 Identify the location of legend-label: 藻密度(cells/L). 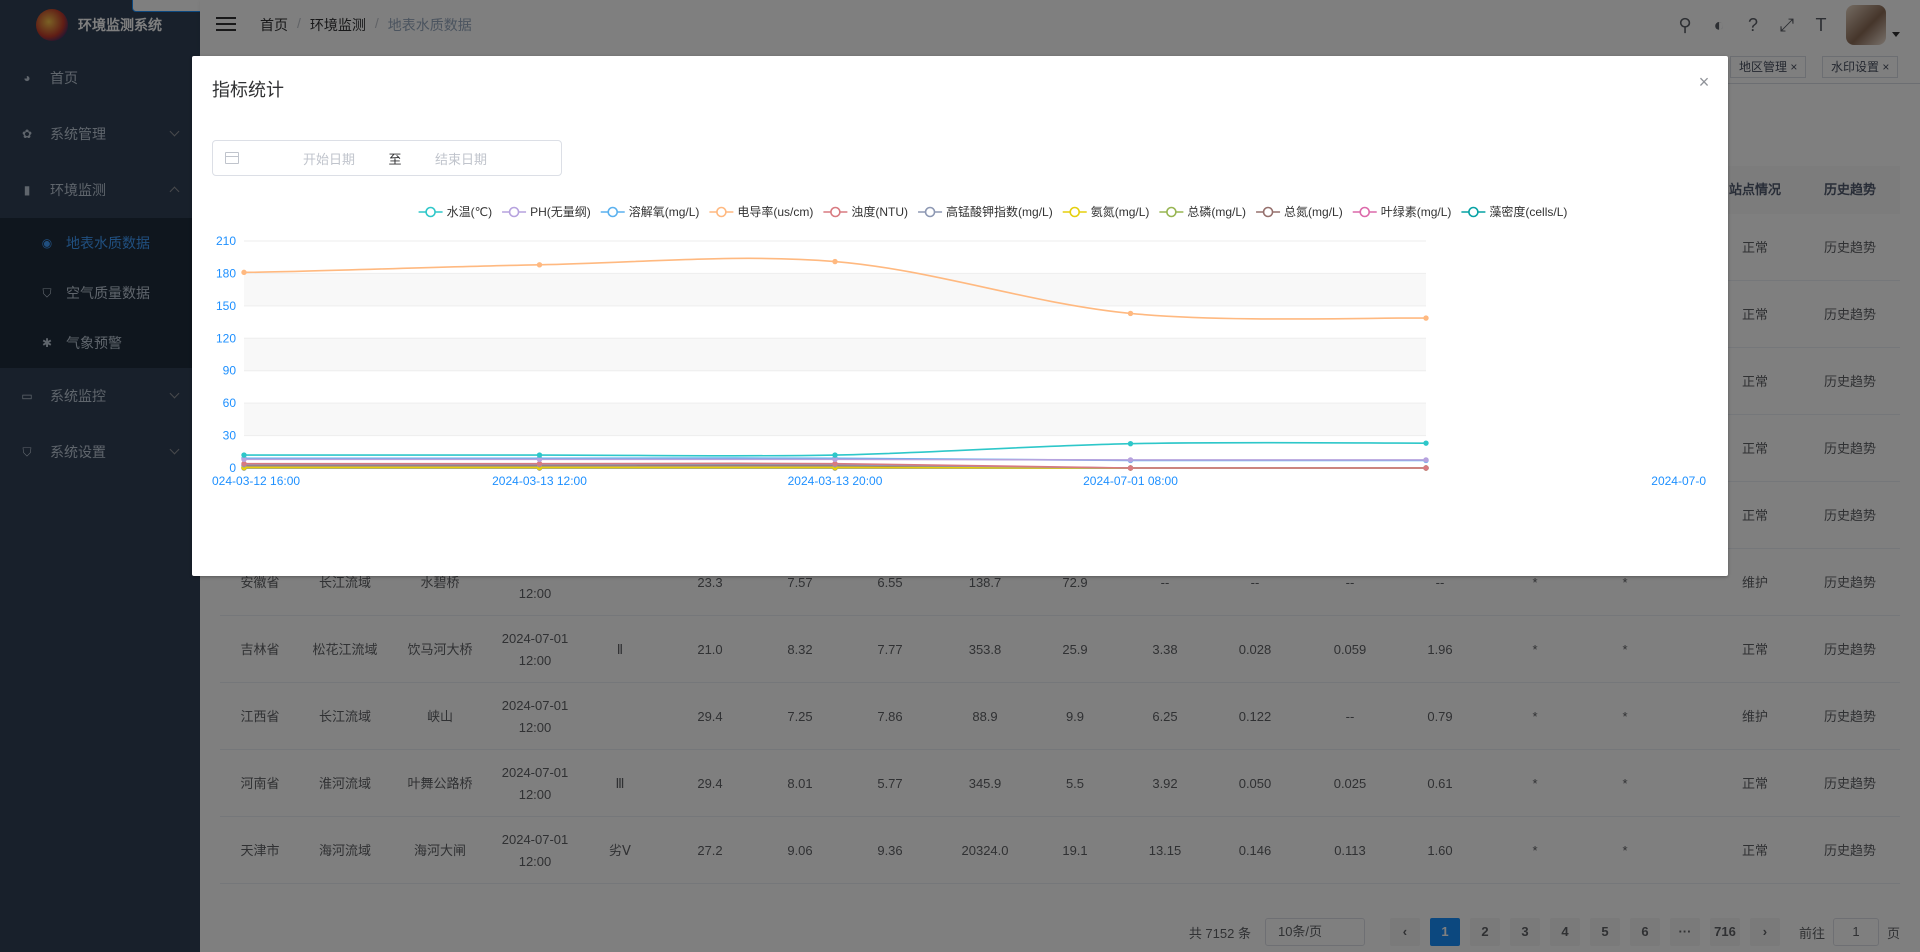
(1528, 211).